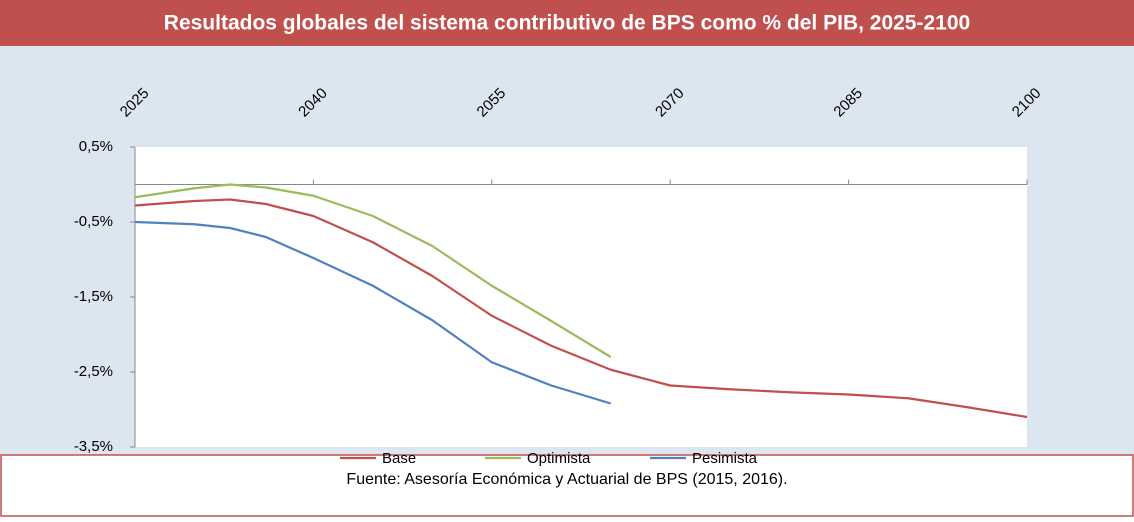 Image resolution: width=1134 pixels, height=522 pixels. I want to click on legend-label: Optimista, so click(559, 458).